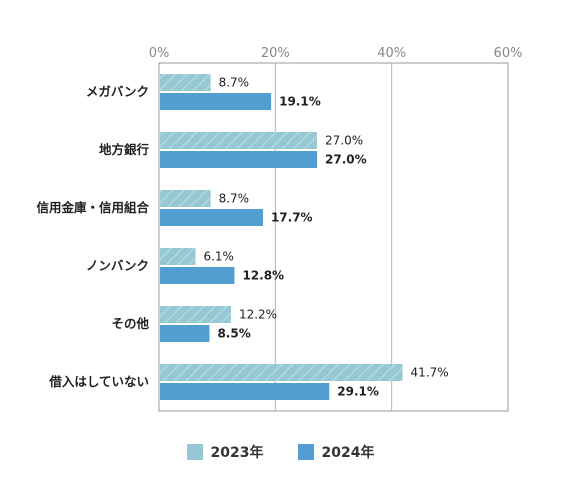 This screenshot has width=561, height=486. What do you see at coordinates (275, 53) in the screenshot?
I see `x-tick-label: 20%` at bounding box center [275, 53].